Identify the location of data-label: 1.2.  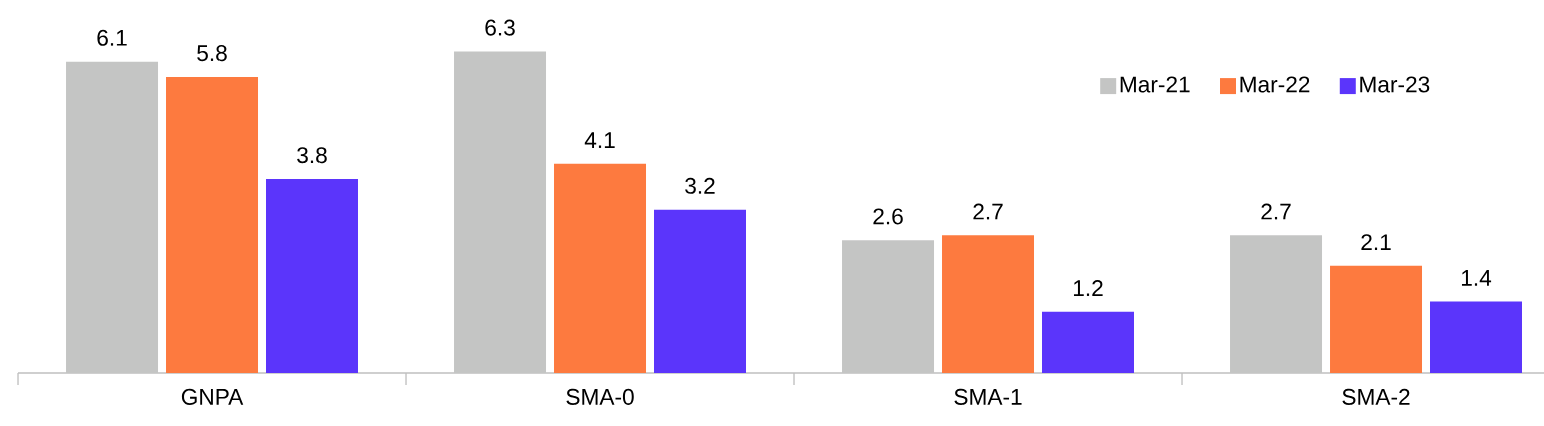
(1088, 288).